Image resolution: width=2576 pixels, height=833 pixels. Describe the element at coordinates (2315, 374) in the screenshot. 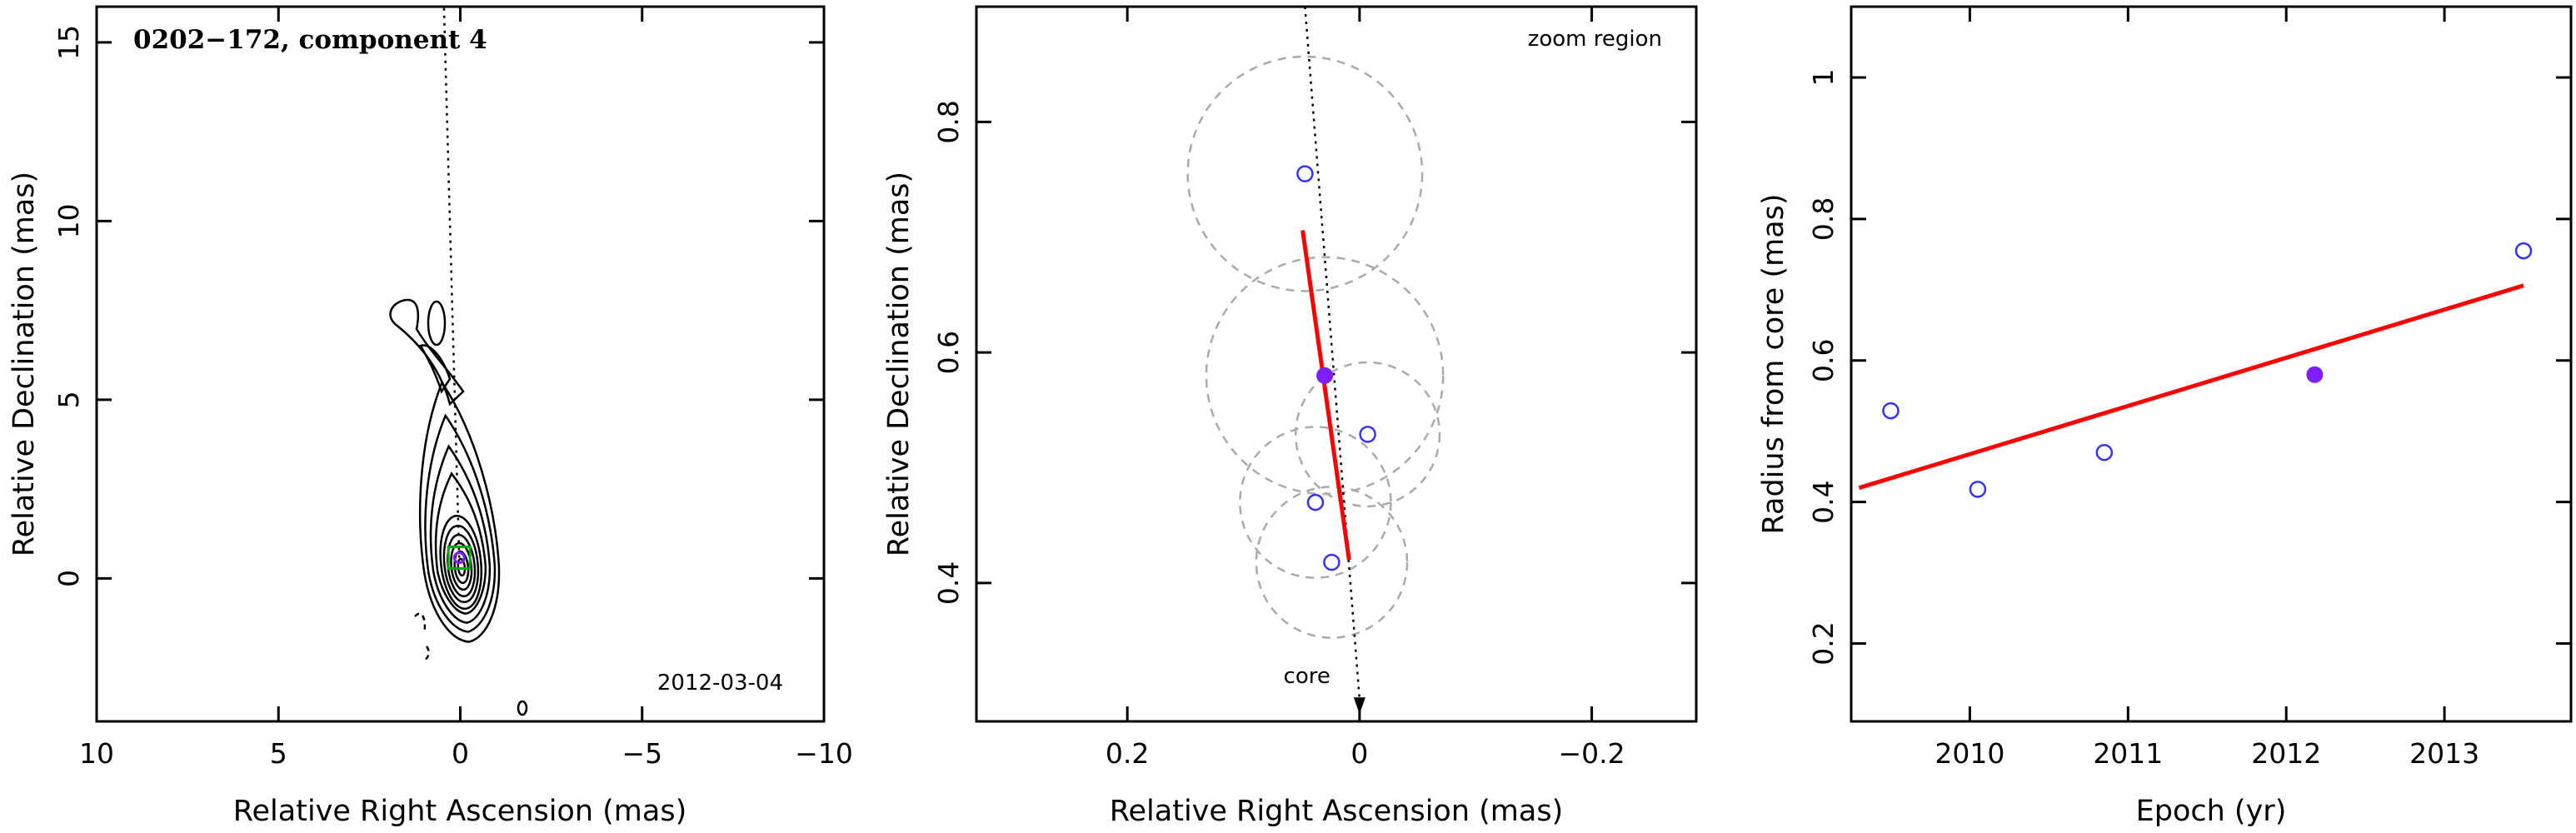

I see `radius-point-highlight` at that location.